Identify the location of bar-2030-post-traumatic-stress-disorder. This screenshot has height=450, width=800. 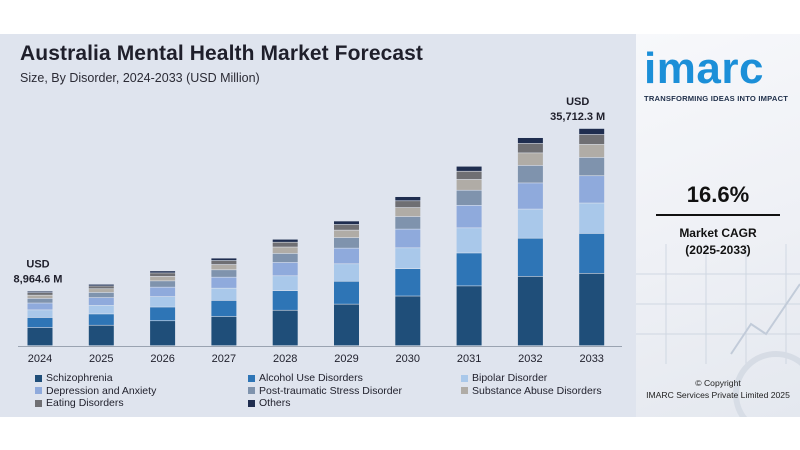
(408, 222).